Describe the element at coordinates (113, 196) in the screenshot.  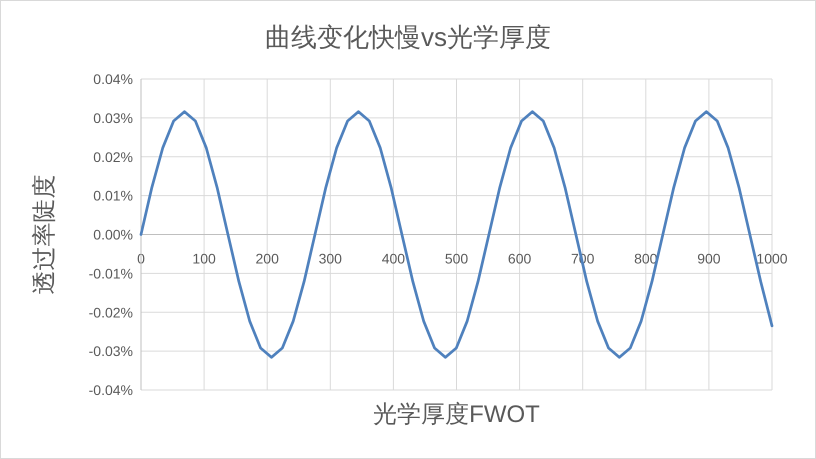
I see `y-tick-label: 0.01%` at that location.